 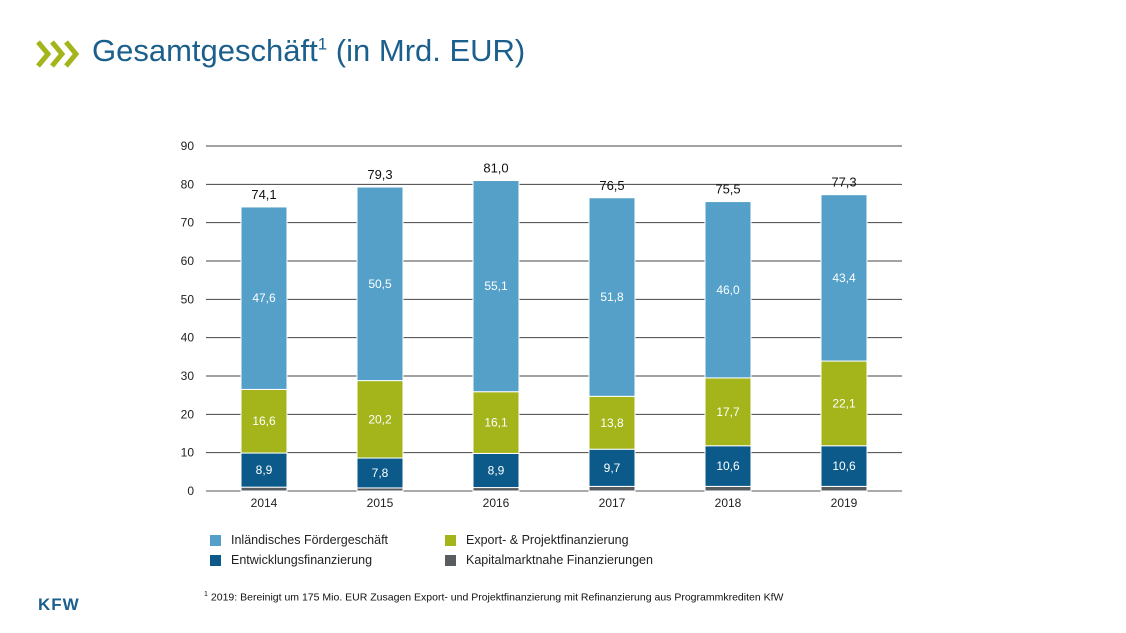 I want to click on bar-total-label: 79,3, so click(x=379, y=174).